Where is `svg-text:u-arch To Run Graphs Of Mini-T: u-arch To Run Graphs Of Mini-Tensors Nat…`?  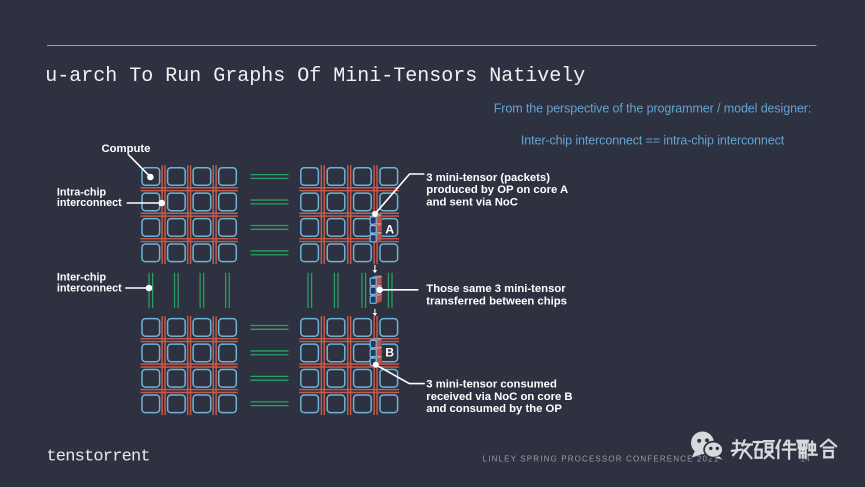
svg-text:u-arch To Run Graphs Of Mini-T: u-arch To Run Graphs Of Mini-Tensors Nat… is located at coordinates (315, 76).